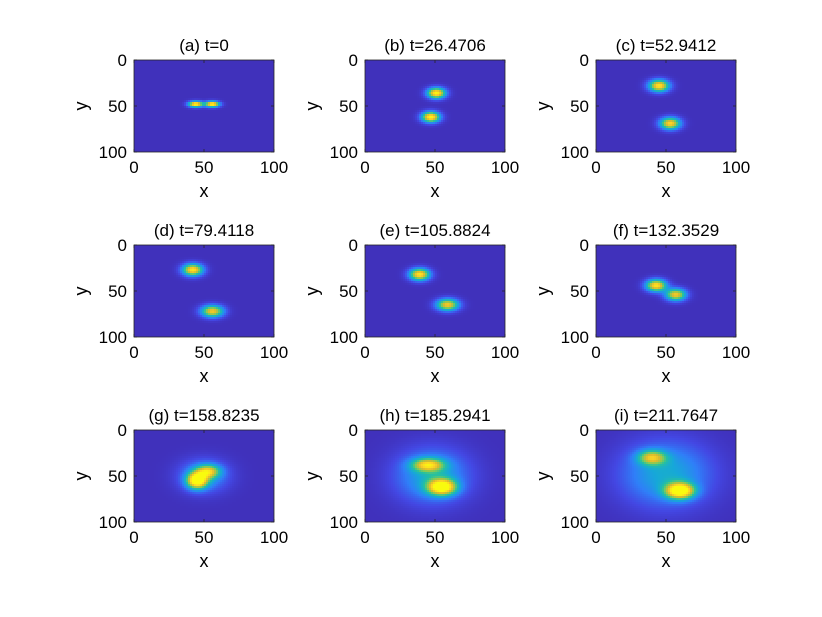 The height and width of the screenshot is (617, 822). What do you see at coordinates (204, 106) in the screenshot?
I see `heatmap-image` at bounding box center [204, 106].